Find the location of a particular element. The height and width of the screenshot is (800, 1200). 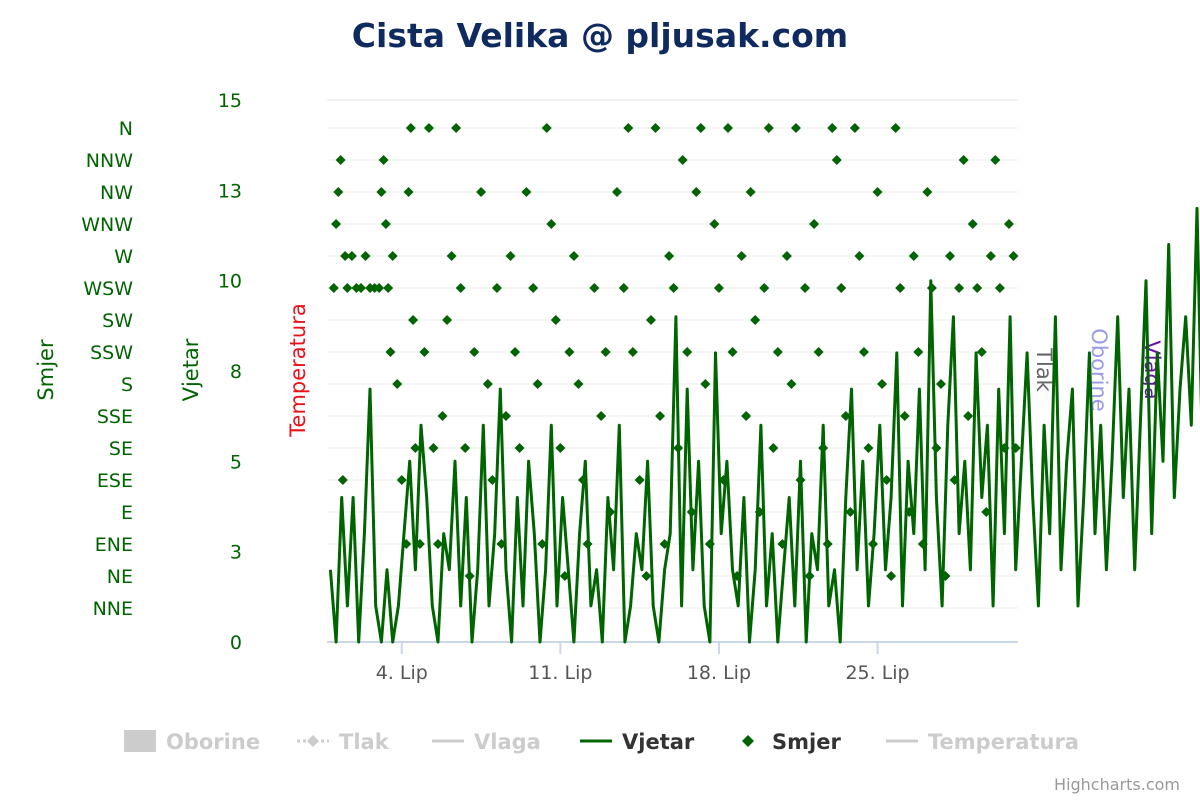

y-tick-label-smjer: SSE is located at coordinates (115, 417).